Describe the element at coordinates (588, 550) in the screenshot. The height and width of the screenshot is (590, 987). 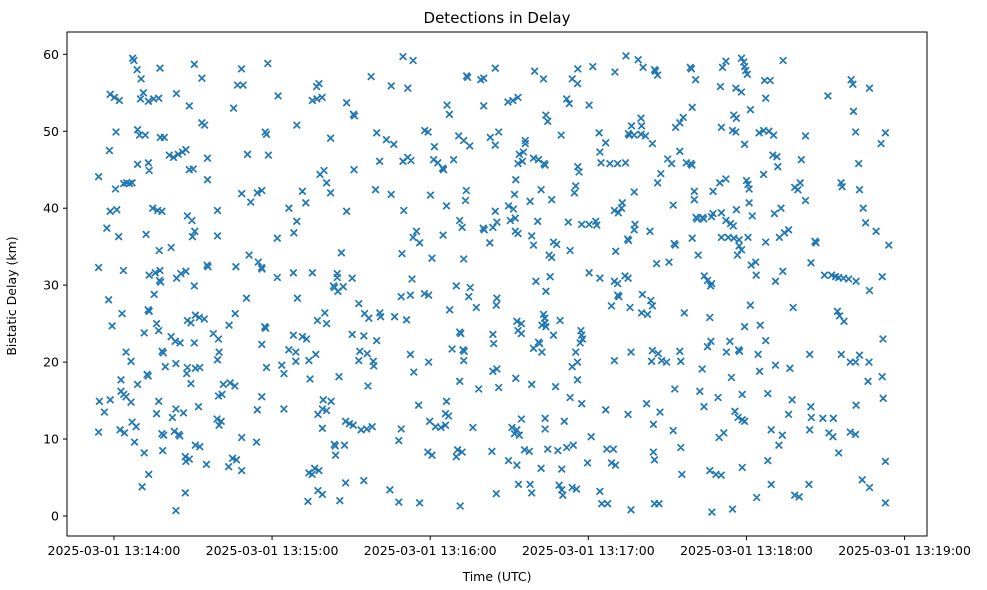
I see `x-tick-label: 2025-03-01 13:17:00` at that location.